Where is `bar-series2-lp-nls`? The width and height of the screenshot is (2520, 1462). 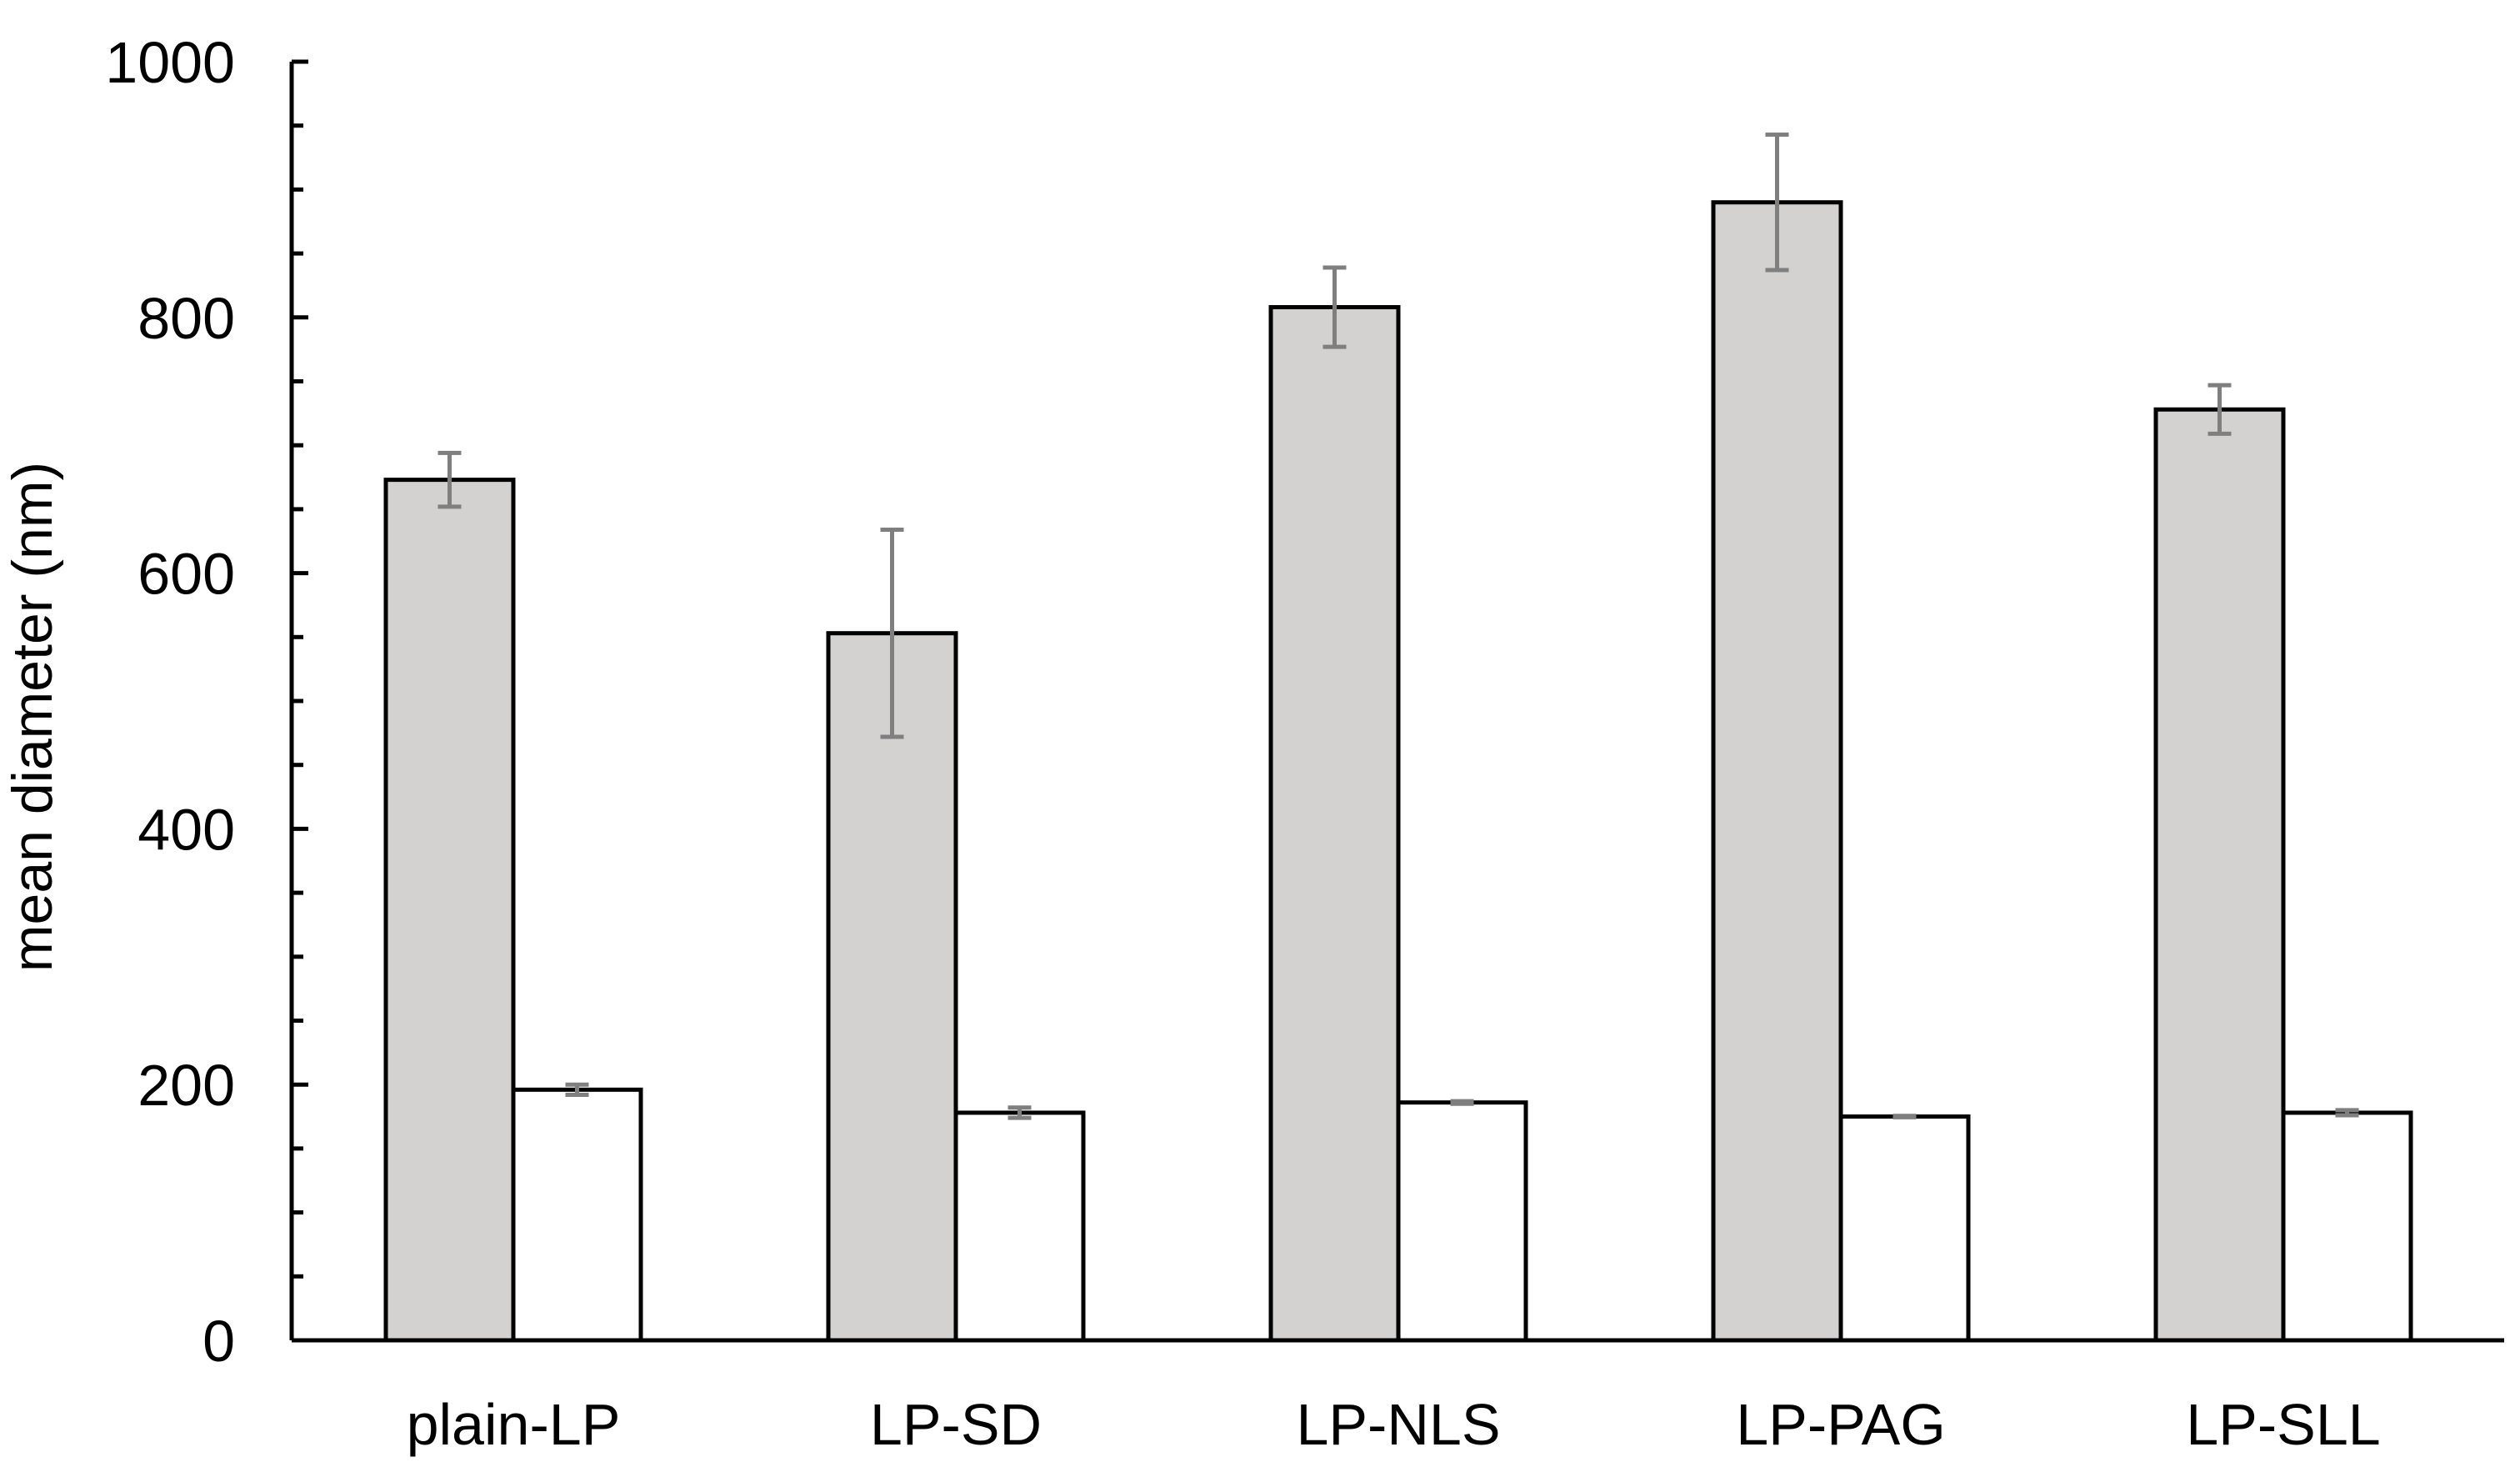
bar-series2-lp-nls is located at coordinates (1462, 1222).